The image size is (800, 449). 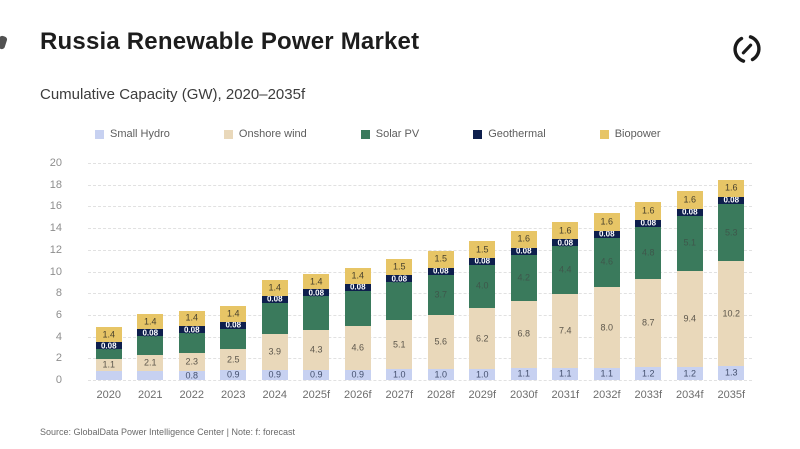 I want to click on segment-onshore-wind: 6.2, so click(x=482, y=339).